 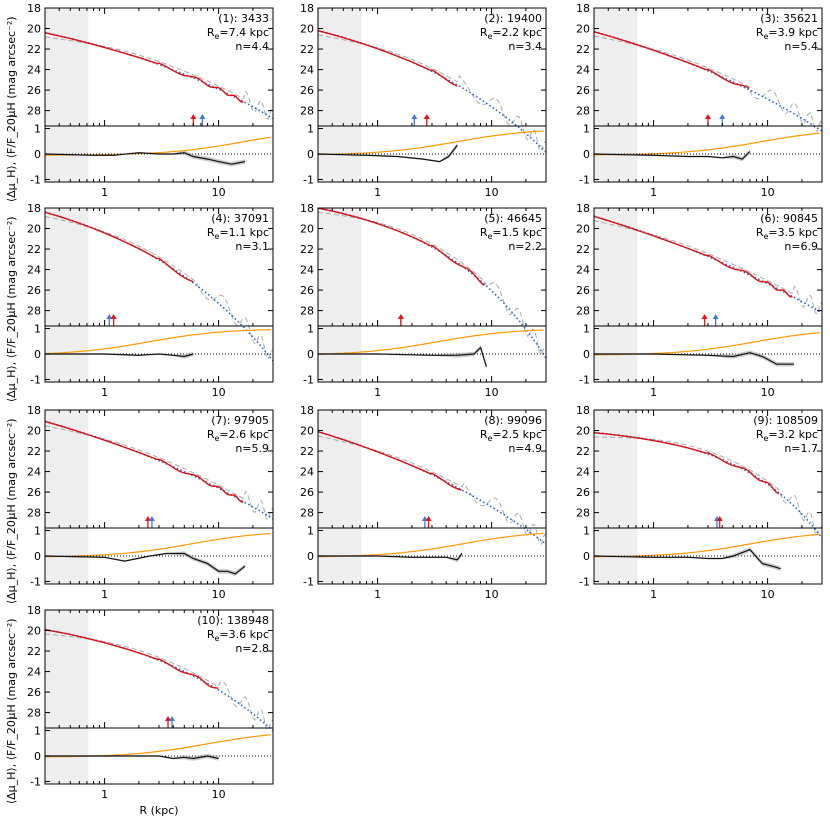 I want to click on galaxy-id-label: (10): 138948, so click(x=233, y=620).